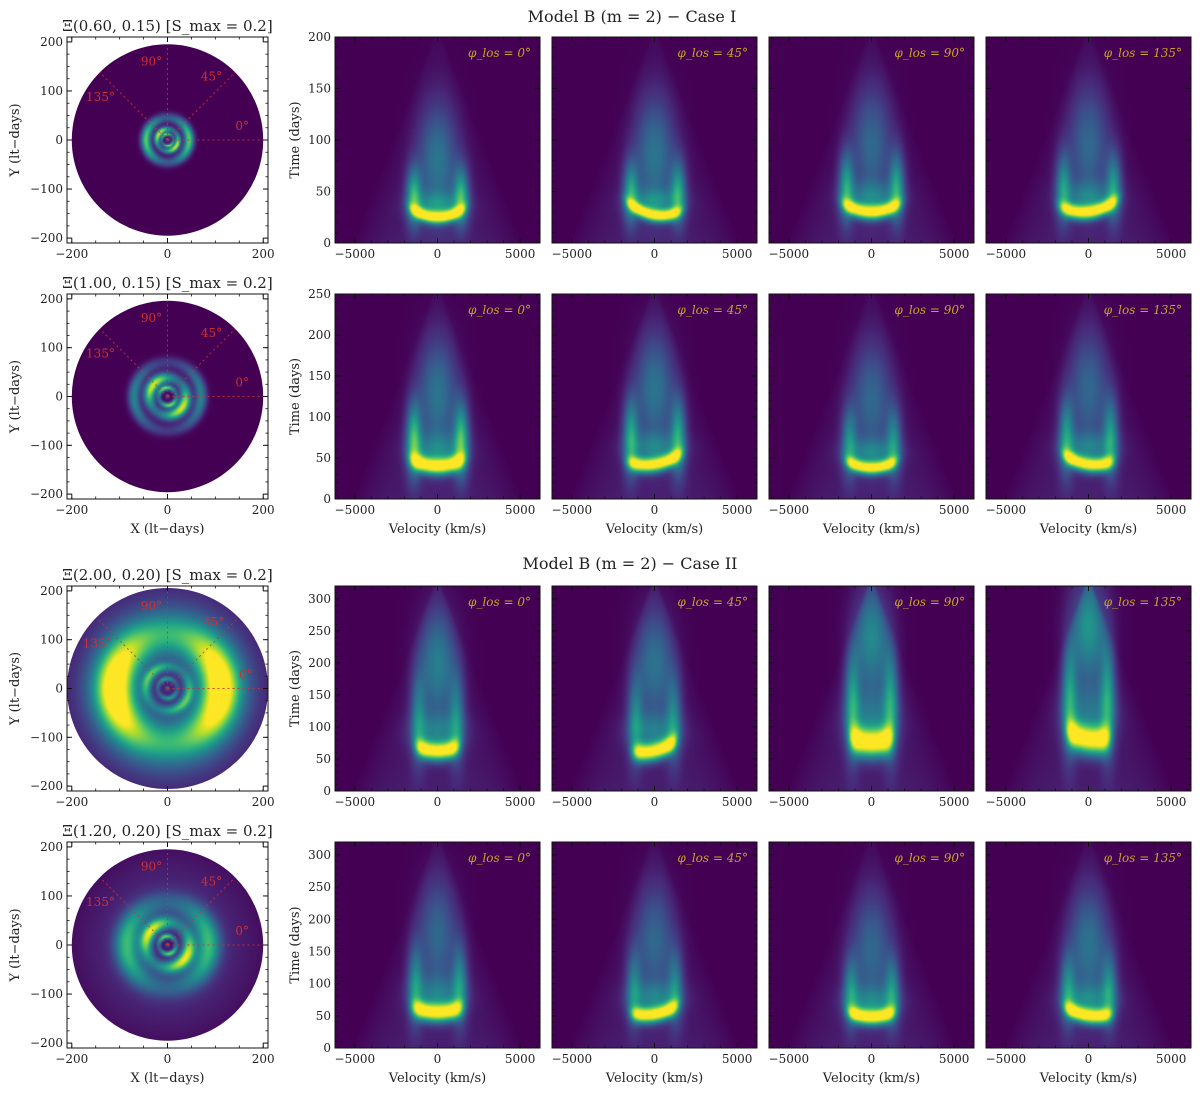 The image size is (1200, 1094). What do you see at coordinates (954, 510) in the screenshot?
I see `tf-row2-panel3-xtick-label: 5000` at bounding box center [954, 510].